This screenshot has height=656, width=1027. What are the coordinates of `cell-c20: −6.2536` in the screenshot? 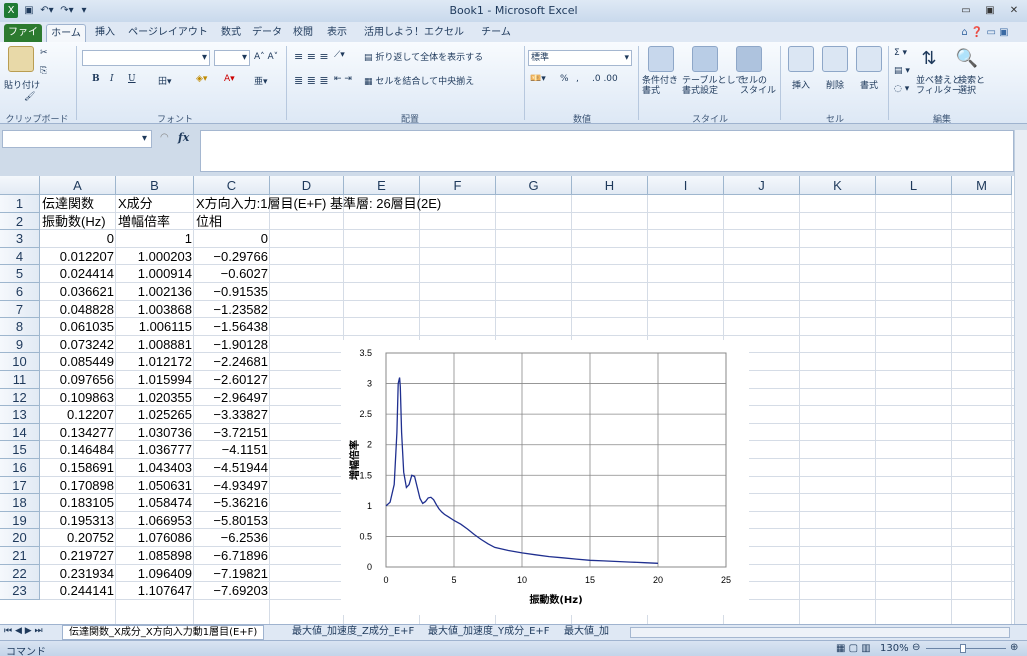 It's located at (244, 538).